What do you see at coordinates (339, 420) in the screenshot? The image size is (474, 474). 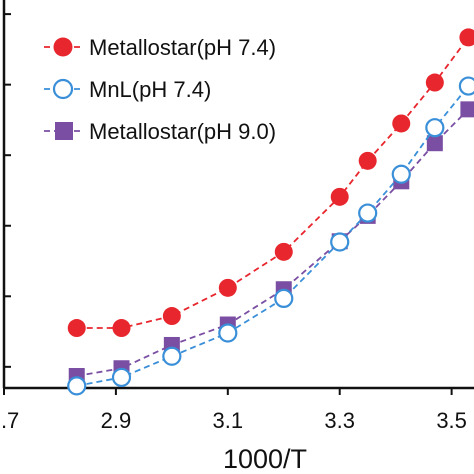 I see `x-tick-label: 3.3` at bounding box center [339, 420].